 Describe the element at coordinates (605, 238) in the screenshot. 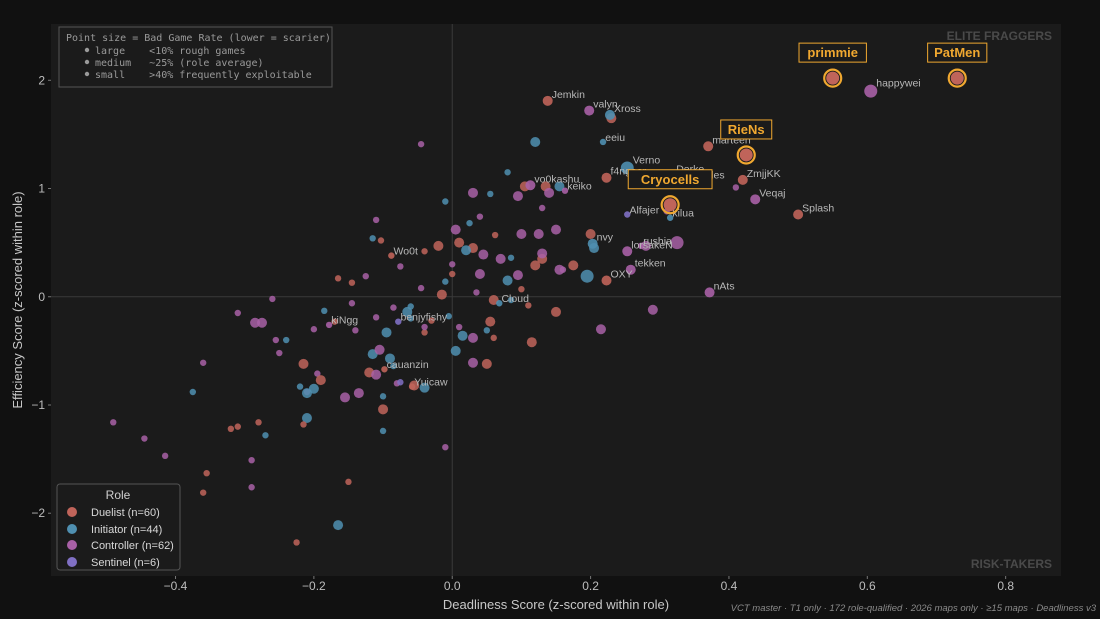

I see `point-label-nvy: nvy` at that location.